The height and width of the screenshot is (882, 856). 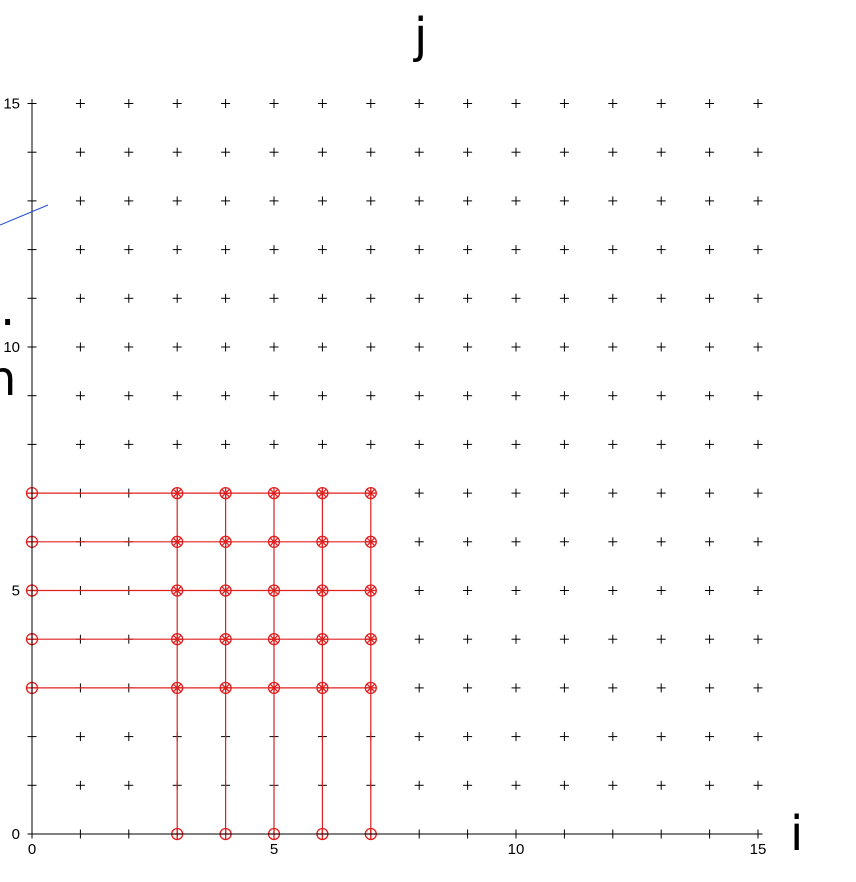 What do you see at coordinates (16, 591) in the screenshot?
I see `y-tick-label: 5` at bounding box center [16, 591].